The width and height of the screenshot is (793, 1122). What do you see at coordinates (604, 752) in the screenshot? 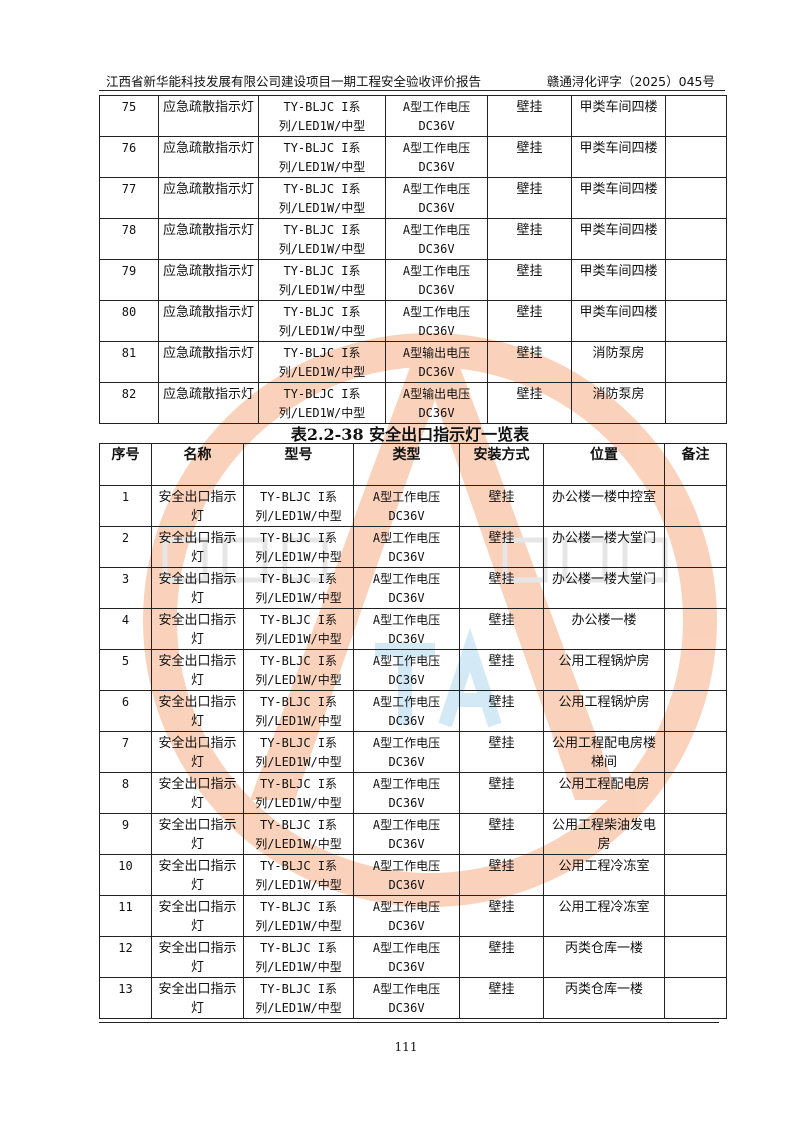
I see `table-cell: 公用工程配电房楼梯间` at bounding box center [604, 752].